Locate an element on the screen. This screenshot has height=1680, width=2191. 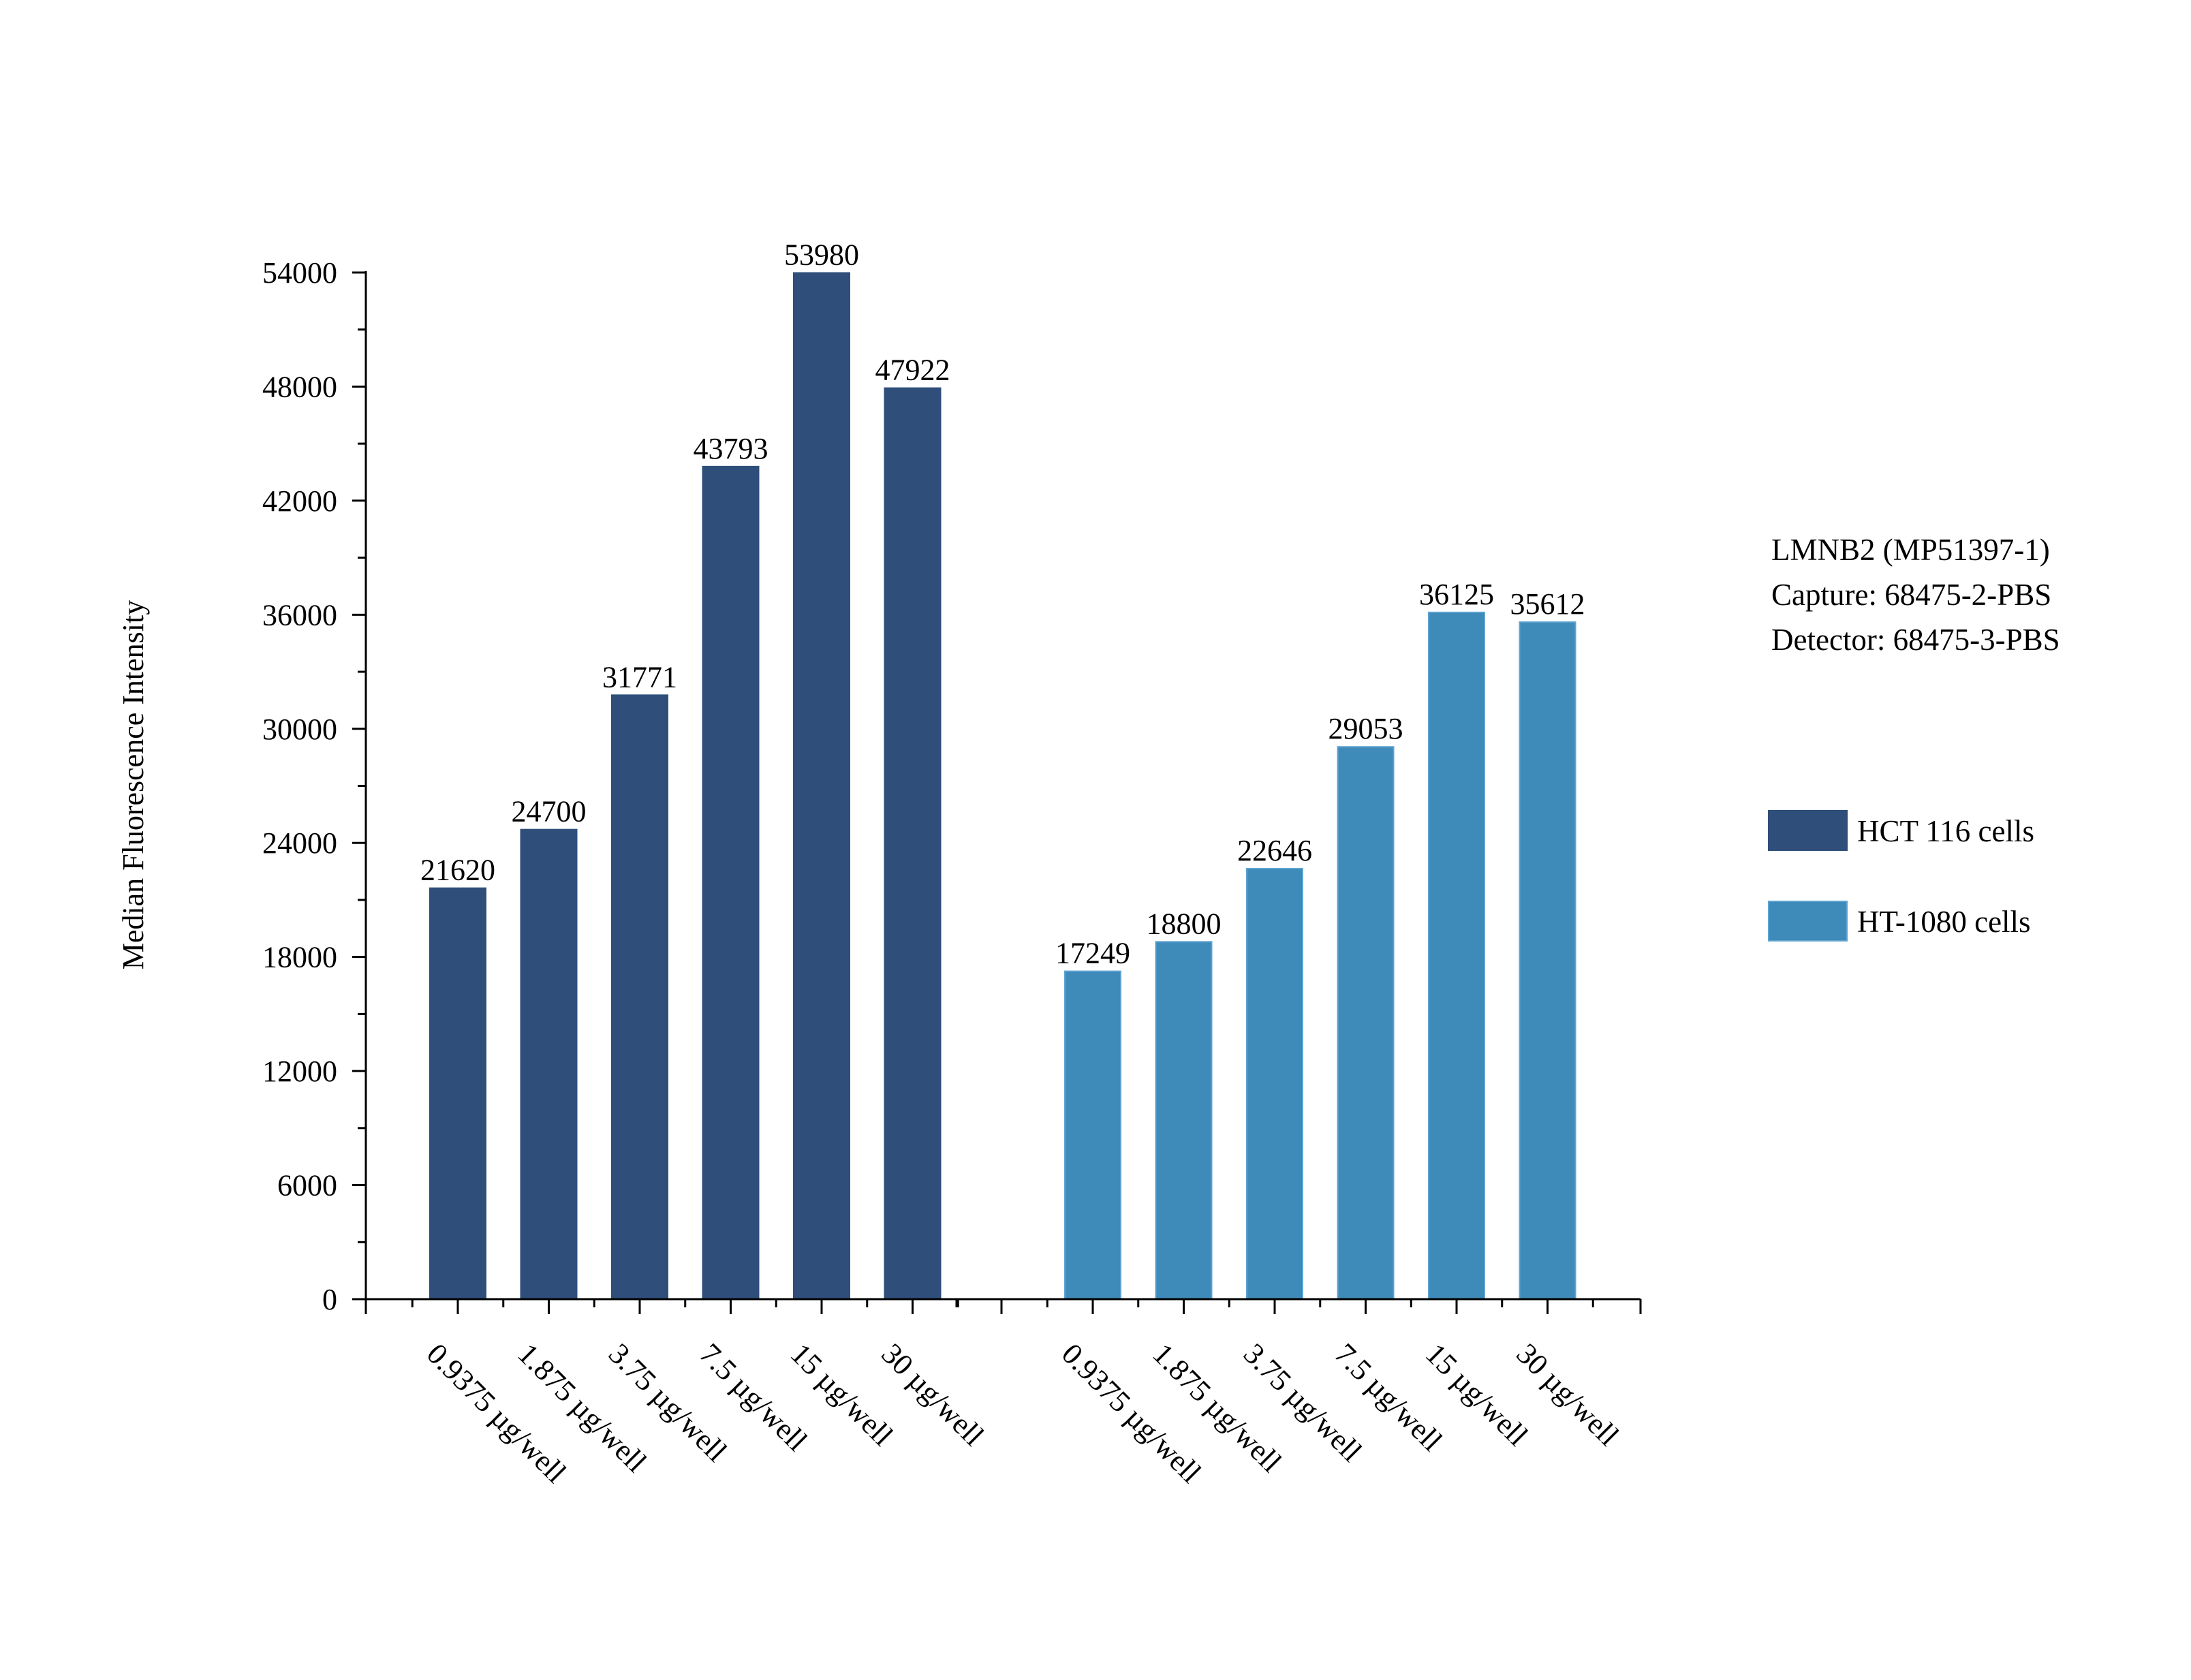
y-tick-label: 12000 is located at coordinates (299, 1071).